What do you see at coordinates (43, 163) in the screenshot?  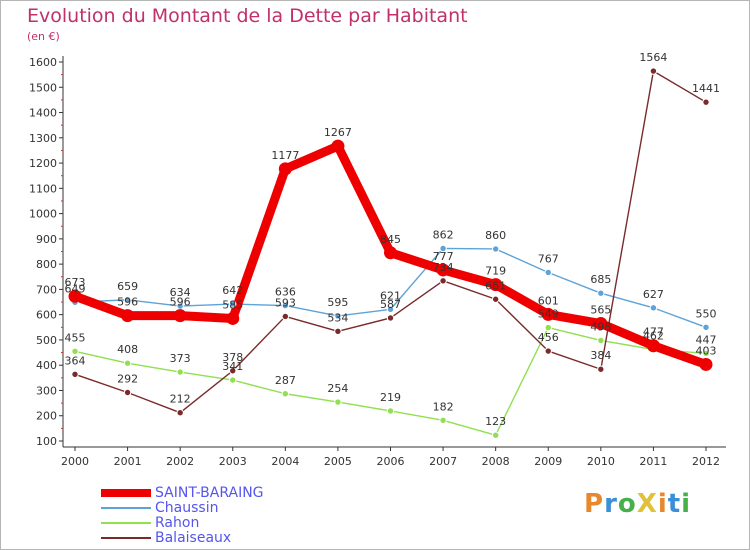 I see `y-tick-label: 1200` at bounding box center [43, 163].